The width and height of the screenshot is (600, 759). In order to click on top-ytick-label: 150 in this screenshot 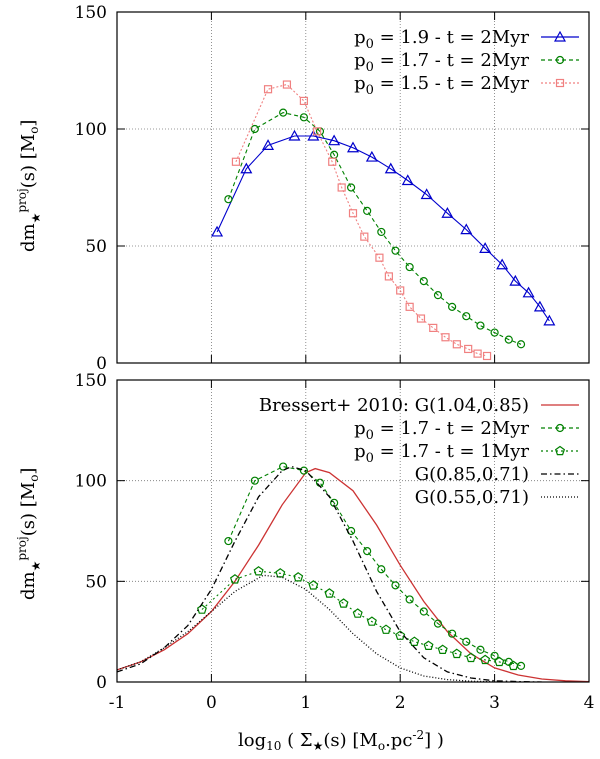, I will do `click(91, 13)`.